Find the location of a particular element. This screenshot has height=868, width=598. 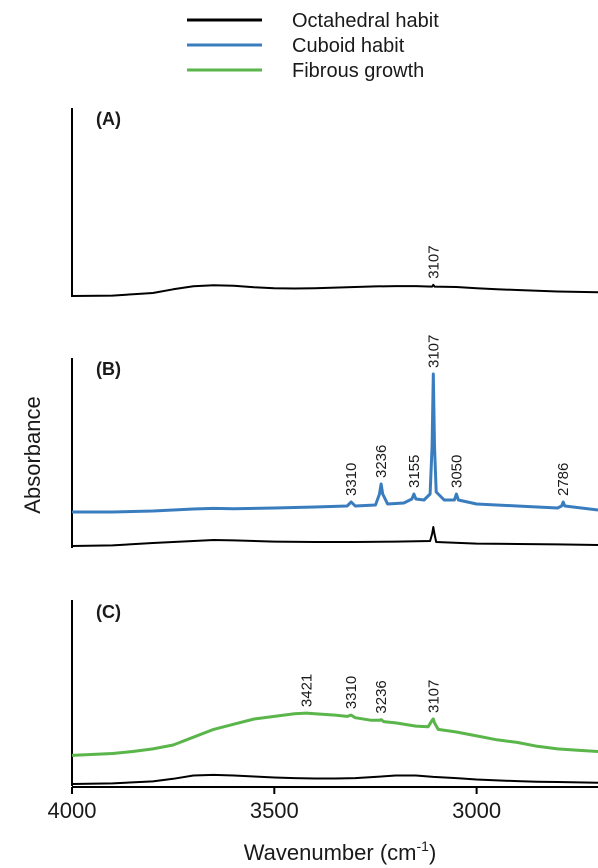

peak-label-1-1: 3236 is located at coordinates (381, 461).